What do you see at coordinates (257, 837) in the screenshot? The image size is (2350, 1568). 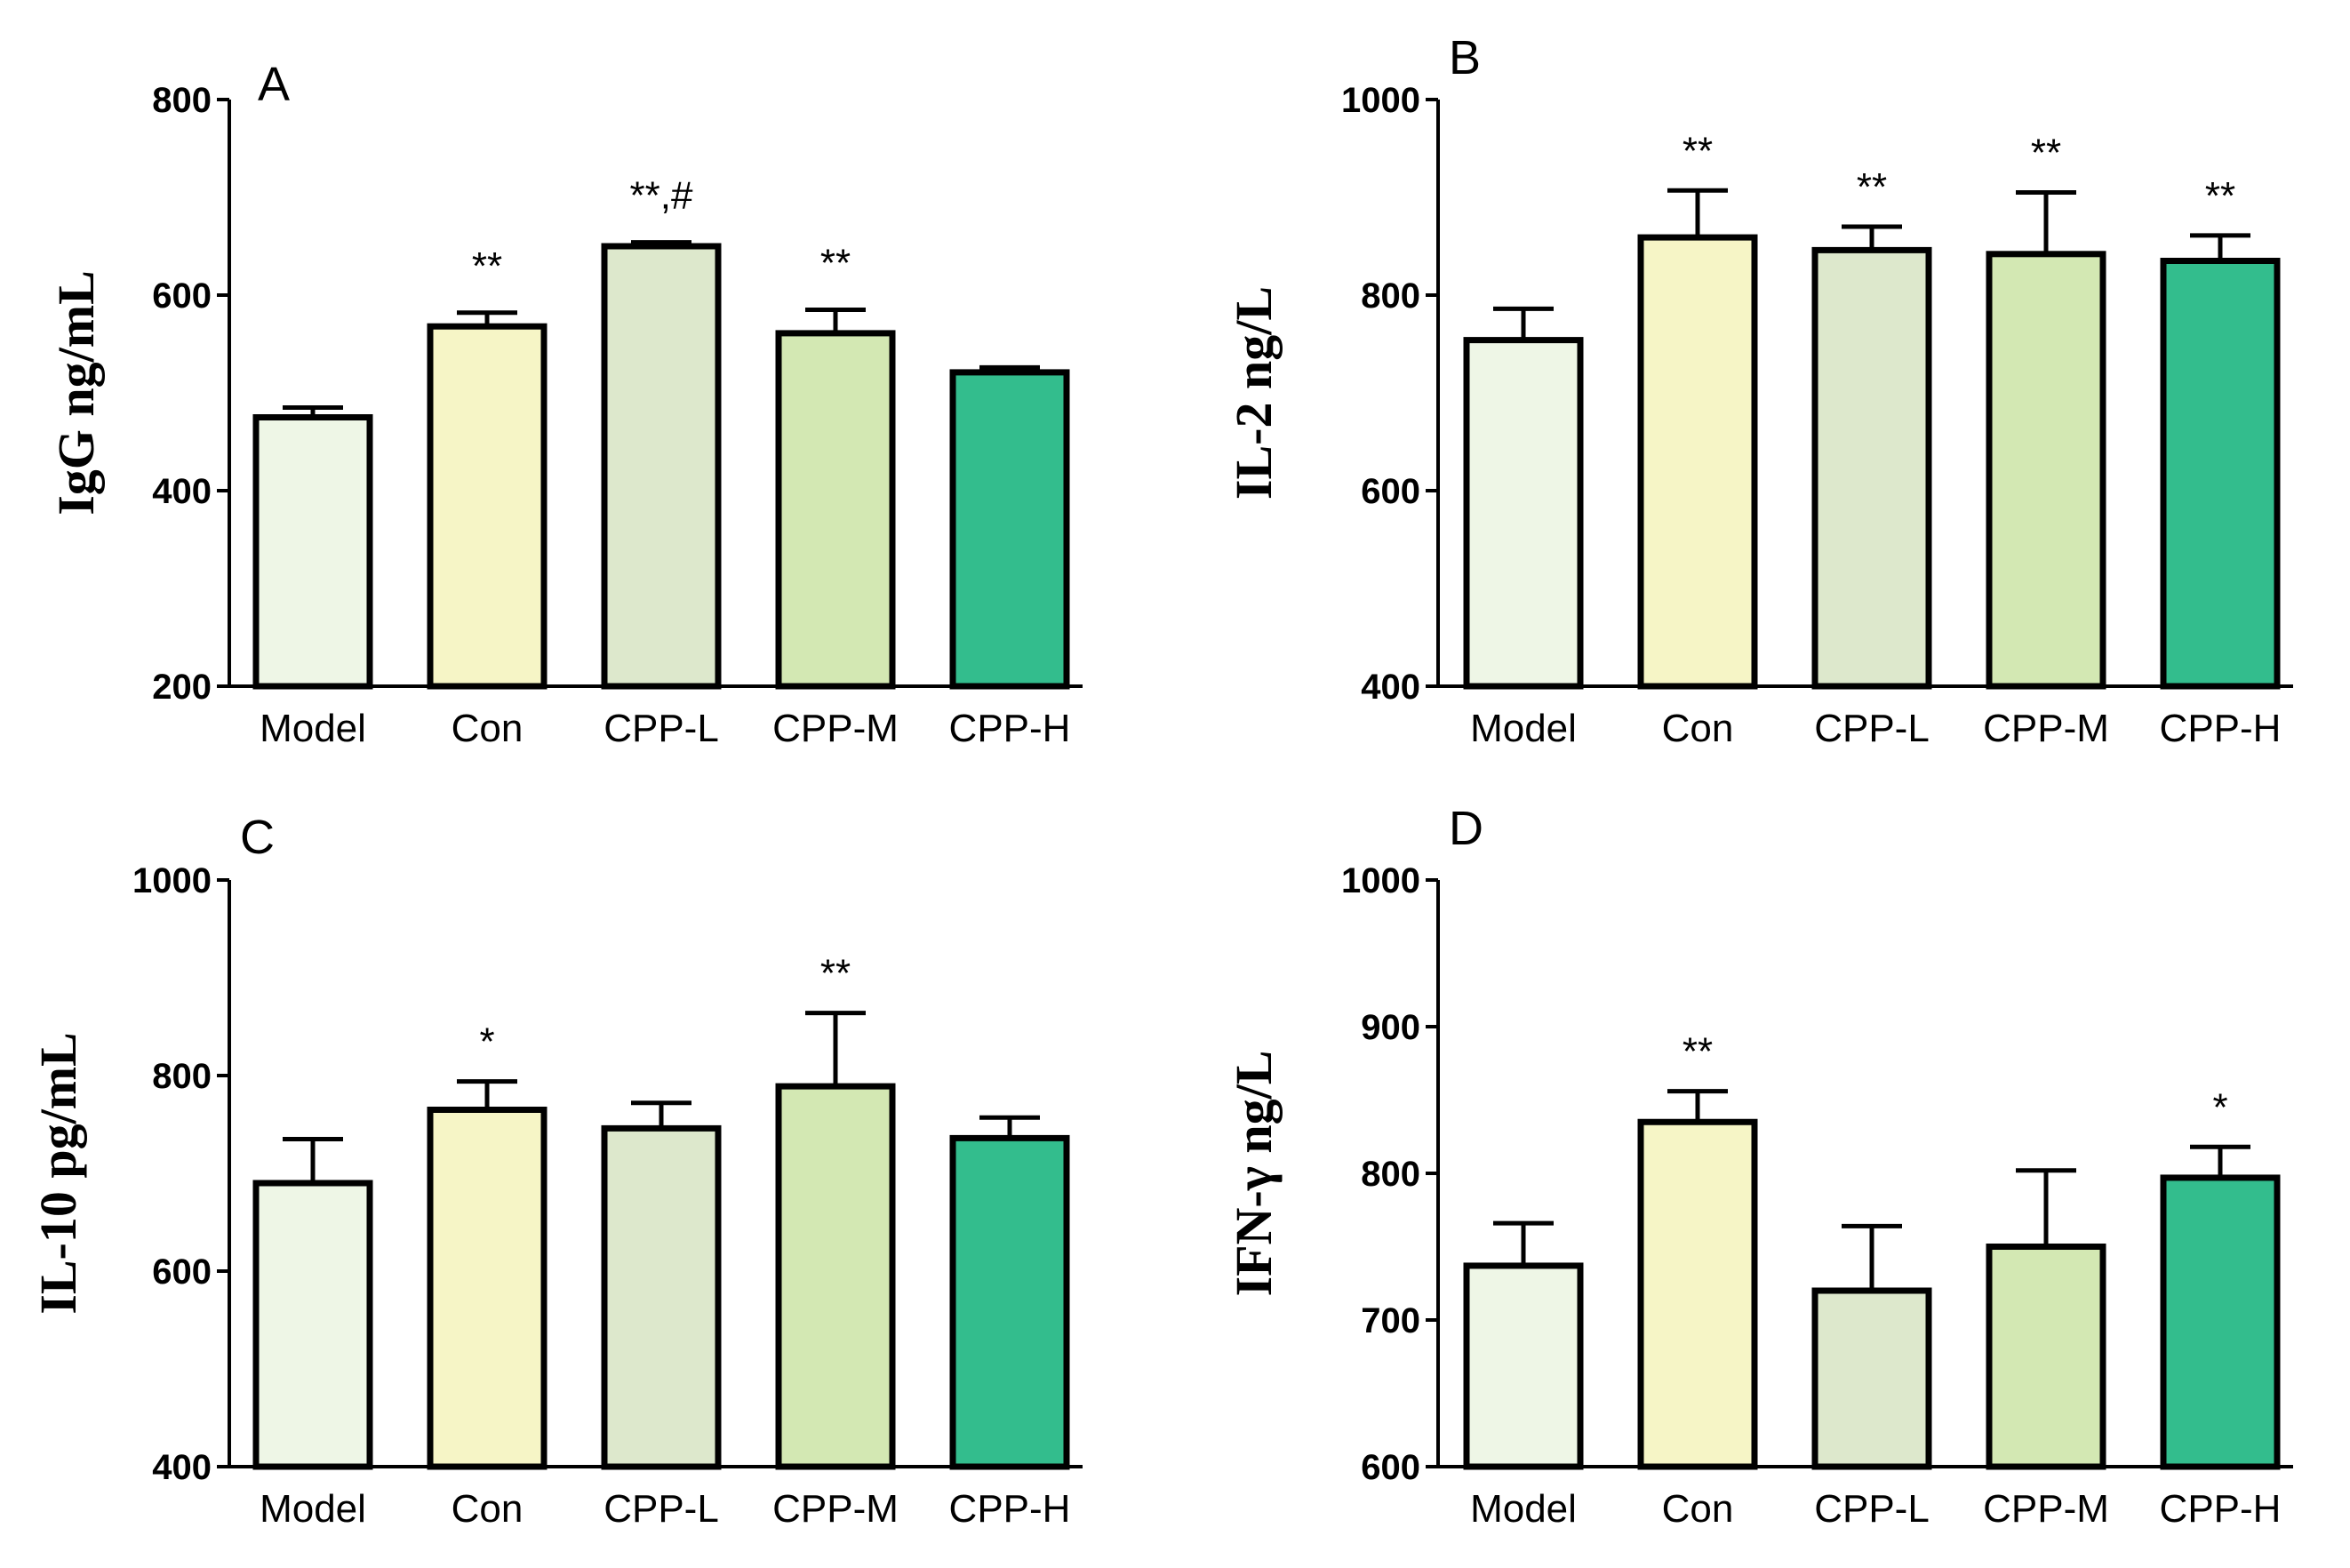 I see `panel-letter: C` at bounding box center [257, 837].